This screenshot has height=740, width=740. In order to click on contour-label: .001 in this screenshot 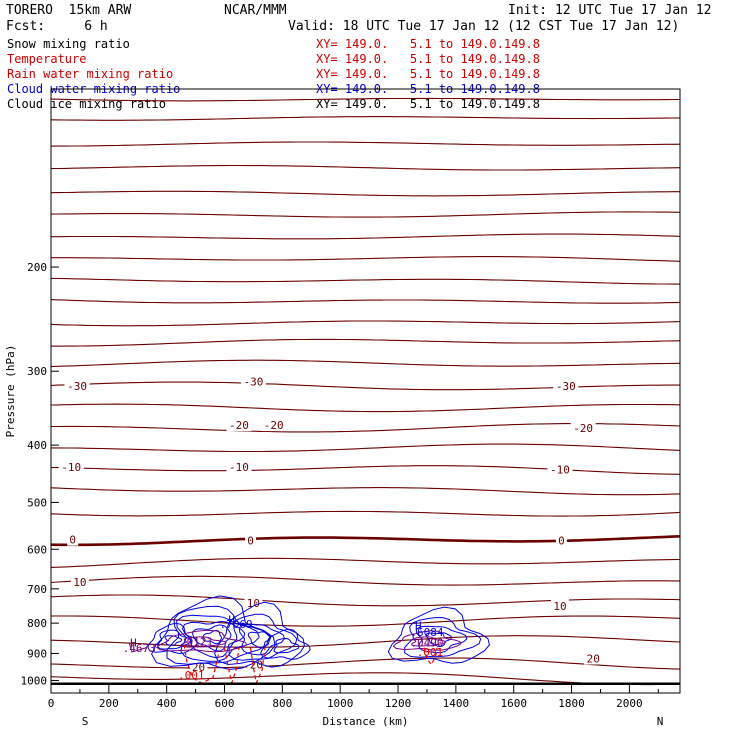, I will do `click(430, 652)`.